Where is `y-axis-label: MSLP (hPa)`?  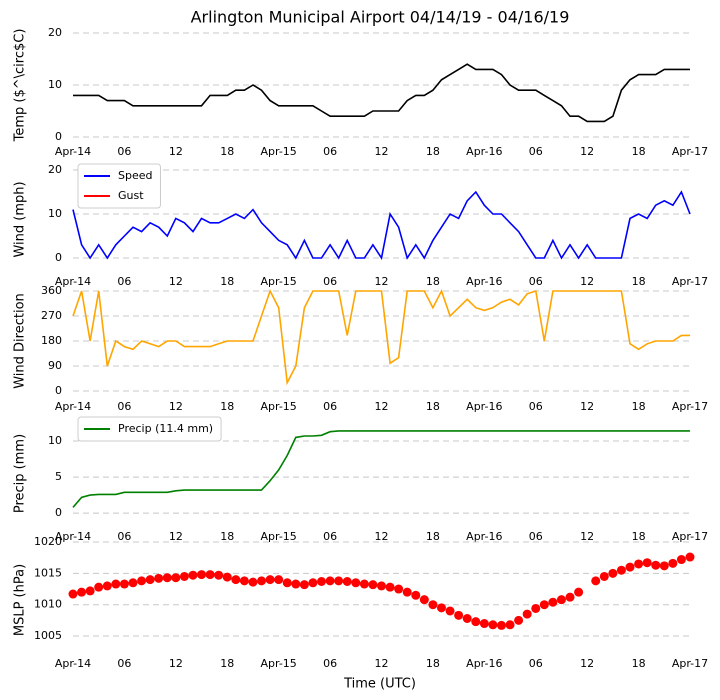 y-axis-label: MSLP (hPa) is located at coordinates (20, 600).